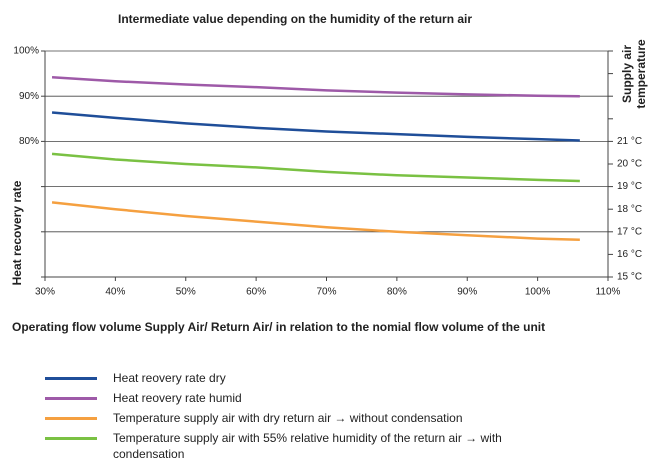  Describe the element at coordinates (467, 292) in the screenshot. I see `x-tick-label: 90%` at that location.